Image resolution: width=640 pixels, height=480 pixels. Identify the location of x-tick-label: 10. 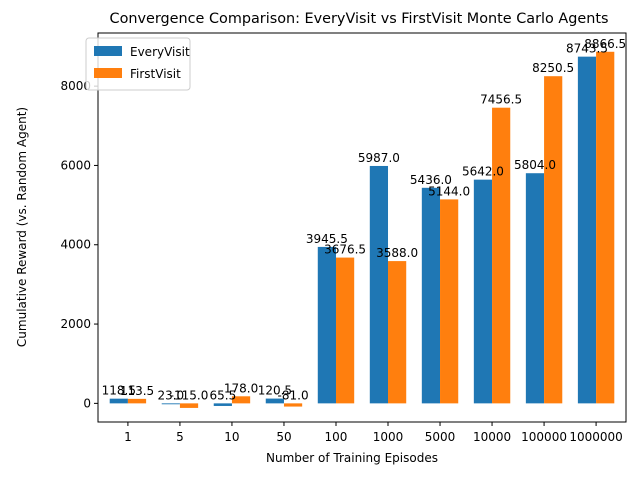
(231, 437).